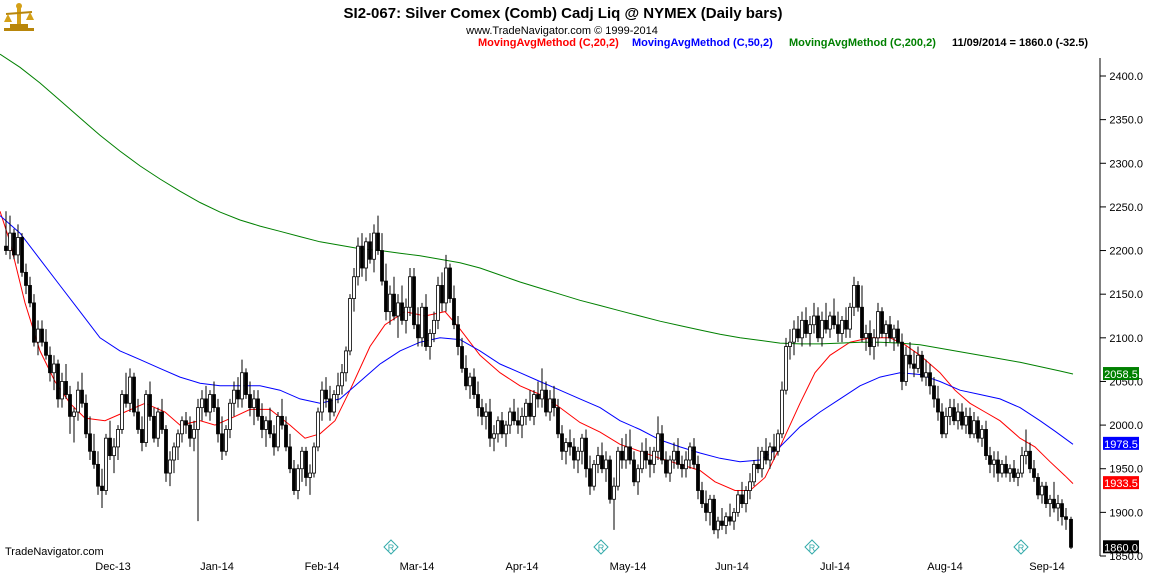  I want to click on last-price-info: 11/09/2014 = 1860.0 (-32.5), so click(1020, 43).